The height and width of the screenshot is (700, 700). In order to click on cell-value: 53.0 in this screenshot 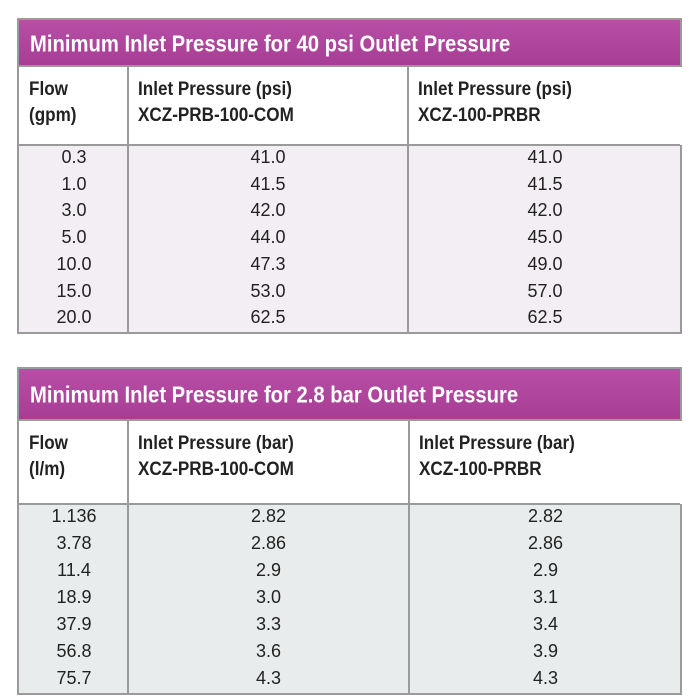, I will do `click(268, 290)`.